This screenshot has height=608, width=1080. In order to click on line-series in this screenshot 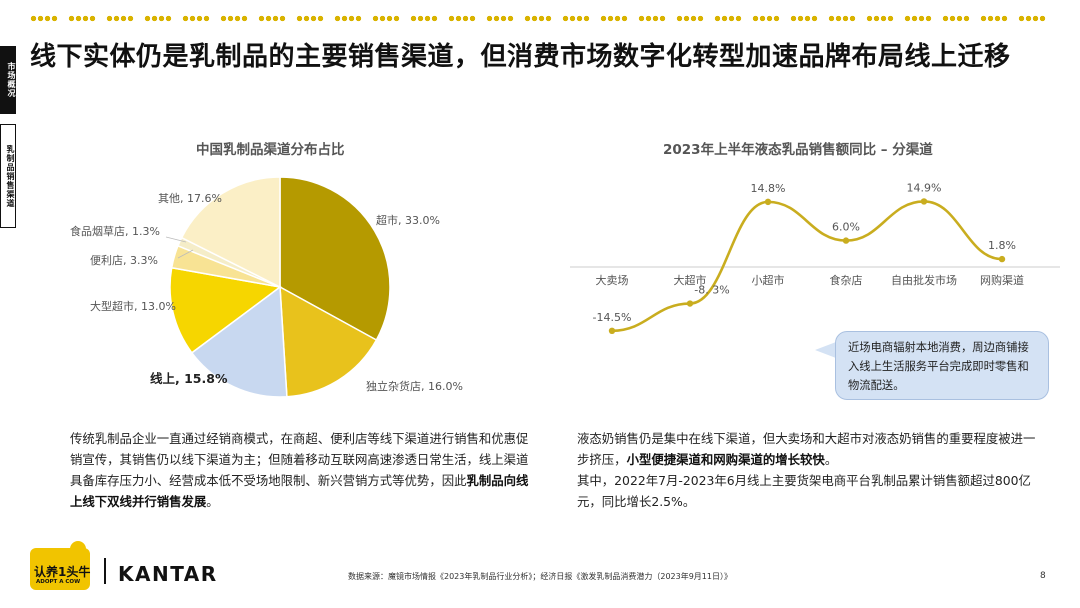, I will do `click(807, 266)`.